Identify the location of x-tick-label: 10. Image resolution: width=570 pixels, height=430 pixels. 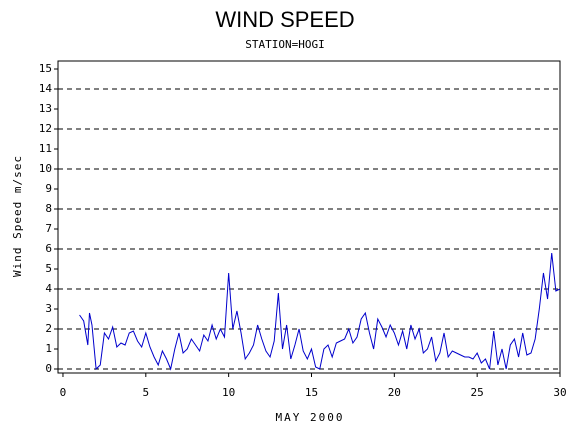
(228, 392).